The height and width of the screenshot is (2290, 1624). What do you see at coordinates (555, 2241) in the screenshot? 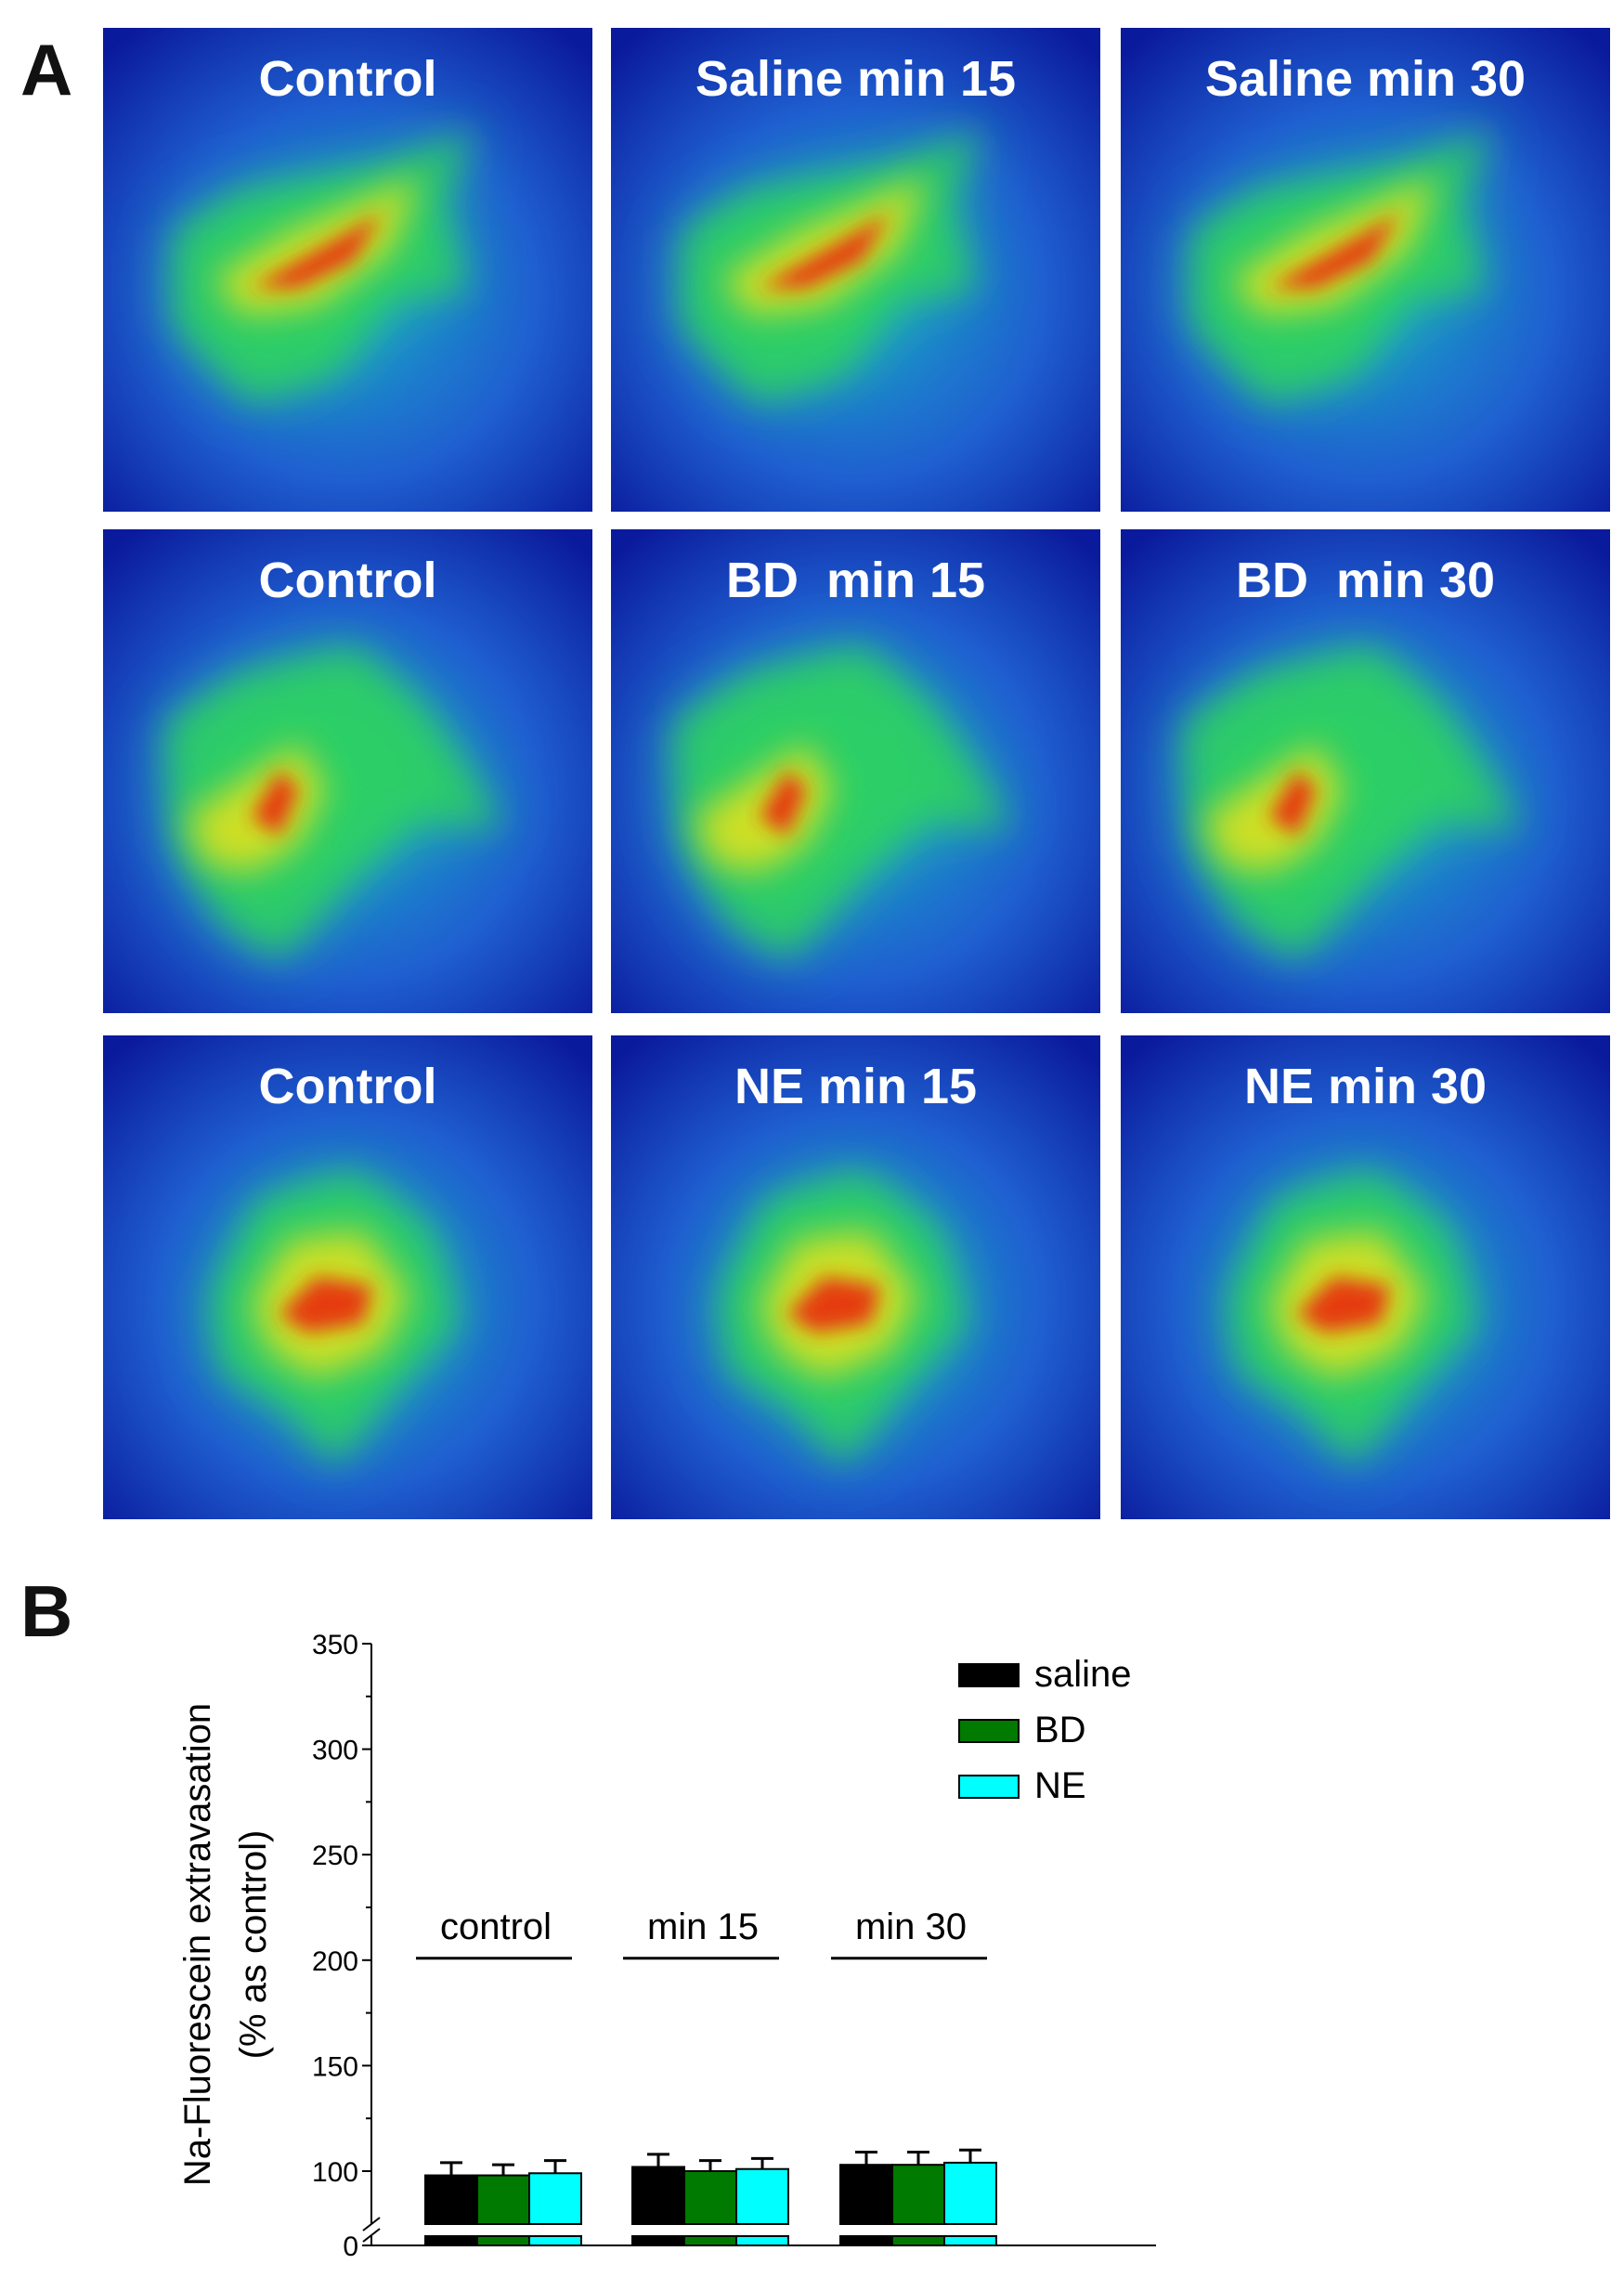
I see `bar-base-NE-control` at bounding box center [555, 2241].